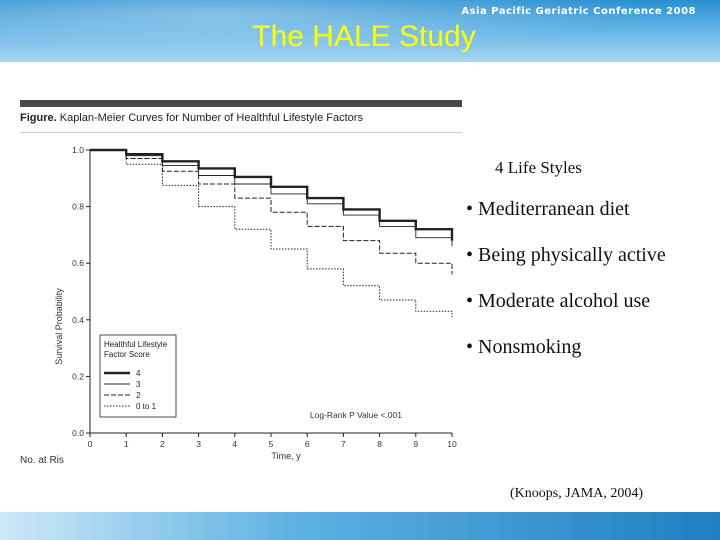 The height and width of the screenshot is (540, 720). I want to click on x-tick-label: 6, so click(307, 444).